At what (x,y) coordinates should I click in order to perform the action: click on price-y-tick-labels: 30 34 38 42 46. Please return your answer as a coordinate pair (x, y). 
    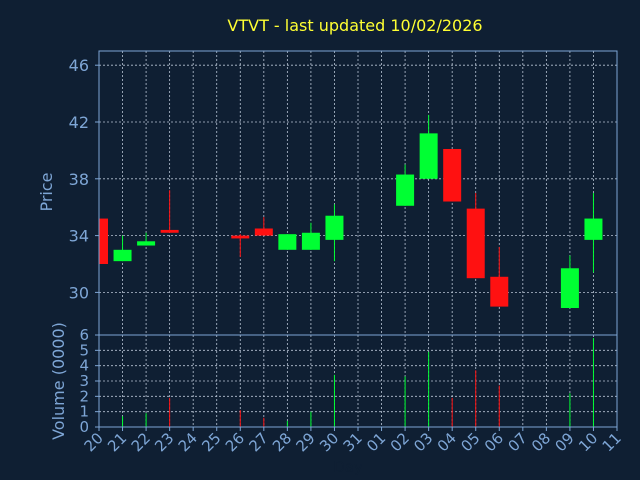
    Looking at the image, I should click on (84, 179).